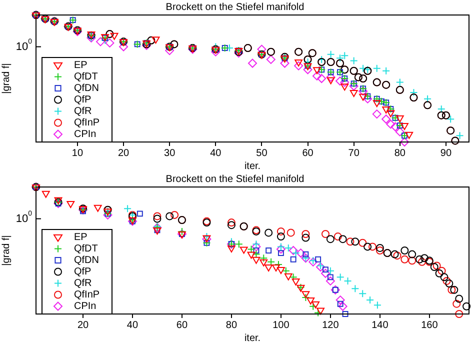 Image resolution: width=474 pixels, height=345 pixels. I want to click on x-tick-label: 30, so click(170, 153).